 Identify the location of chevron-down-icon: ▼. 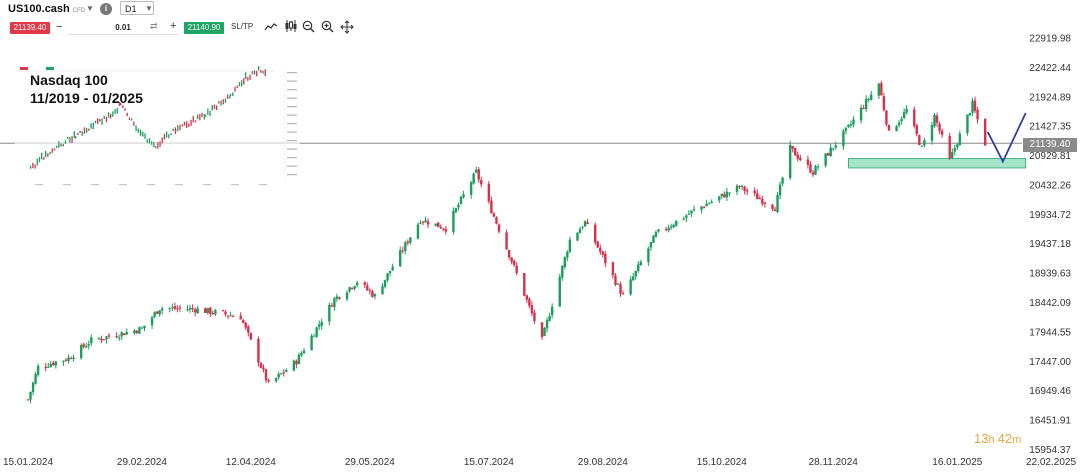
(90, 8).